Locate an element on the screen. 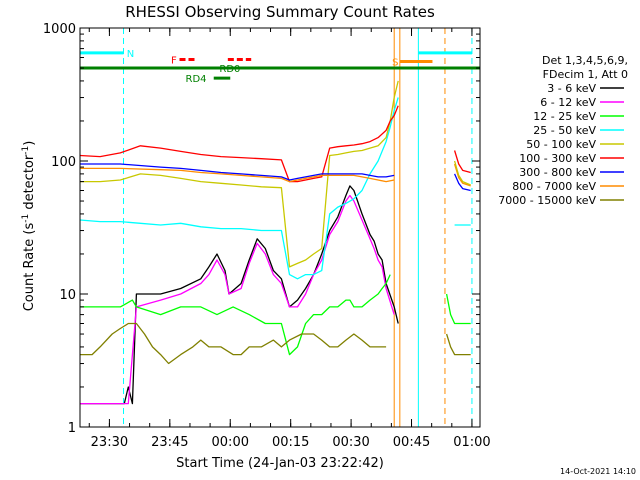 This screenshot has width=640, height=480. legend-entry-label: 300 - 800 keV is located at coordinates (557, 172).